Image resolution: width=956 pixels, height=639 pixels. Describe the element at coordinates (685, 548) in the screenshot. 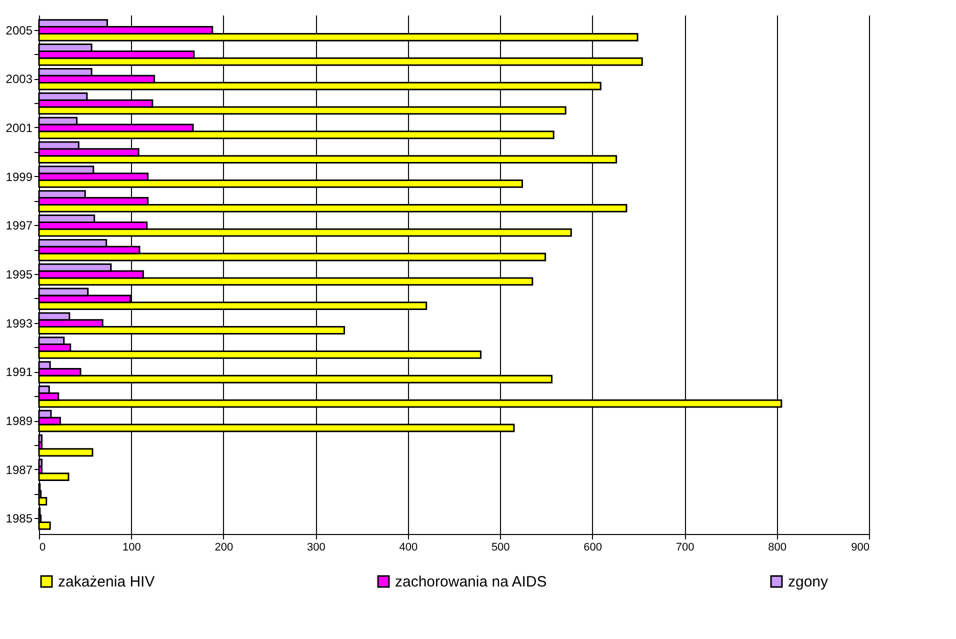

I see `x-tick-label: 700` at that location.